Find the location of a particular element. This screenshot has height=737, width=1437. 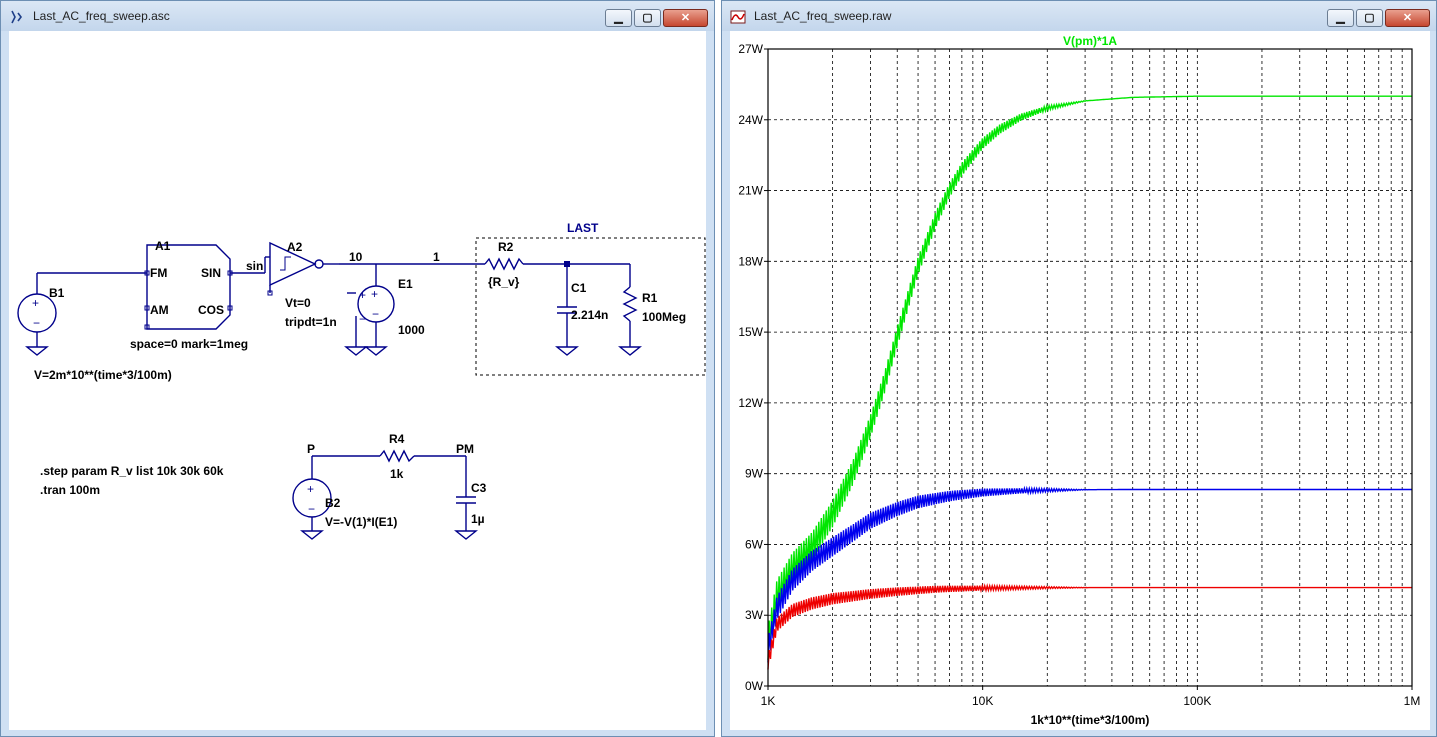

waveform-window-title: Last_AC_freq_sweep.raw is located at coordinates (823, 16).